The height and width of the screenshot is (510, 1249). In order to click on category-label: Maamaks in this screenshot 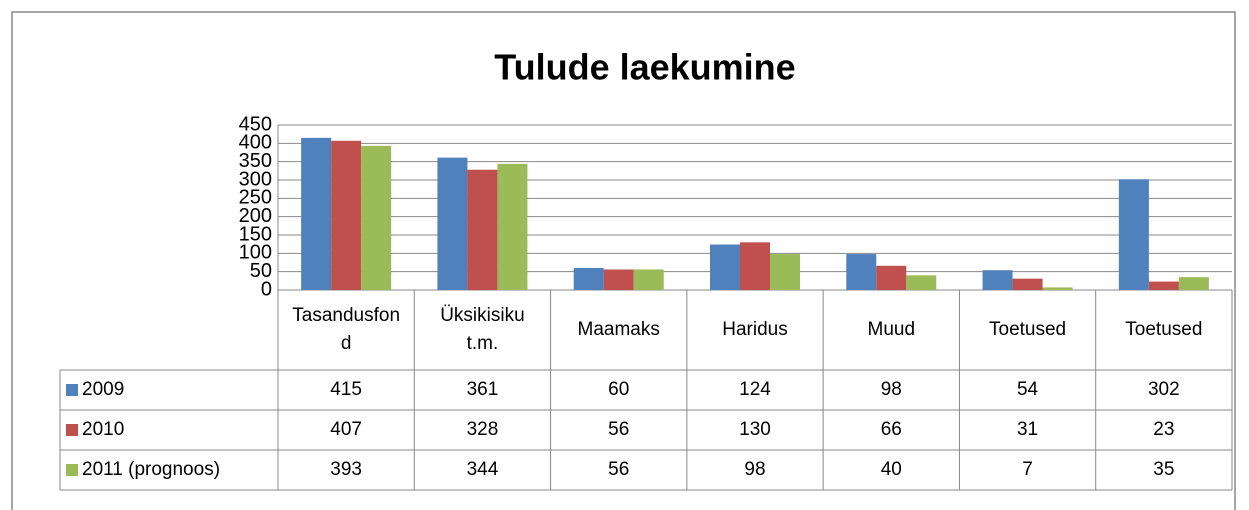, I will do `click(618, 329)`.